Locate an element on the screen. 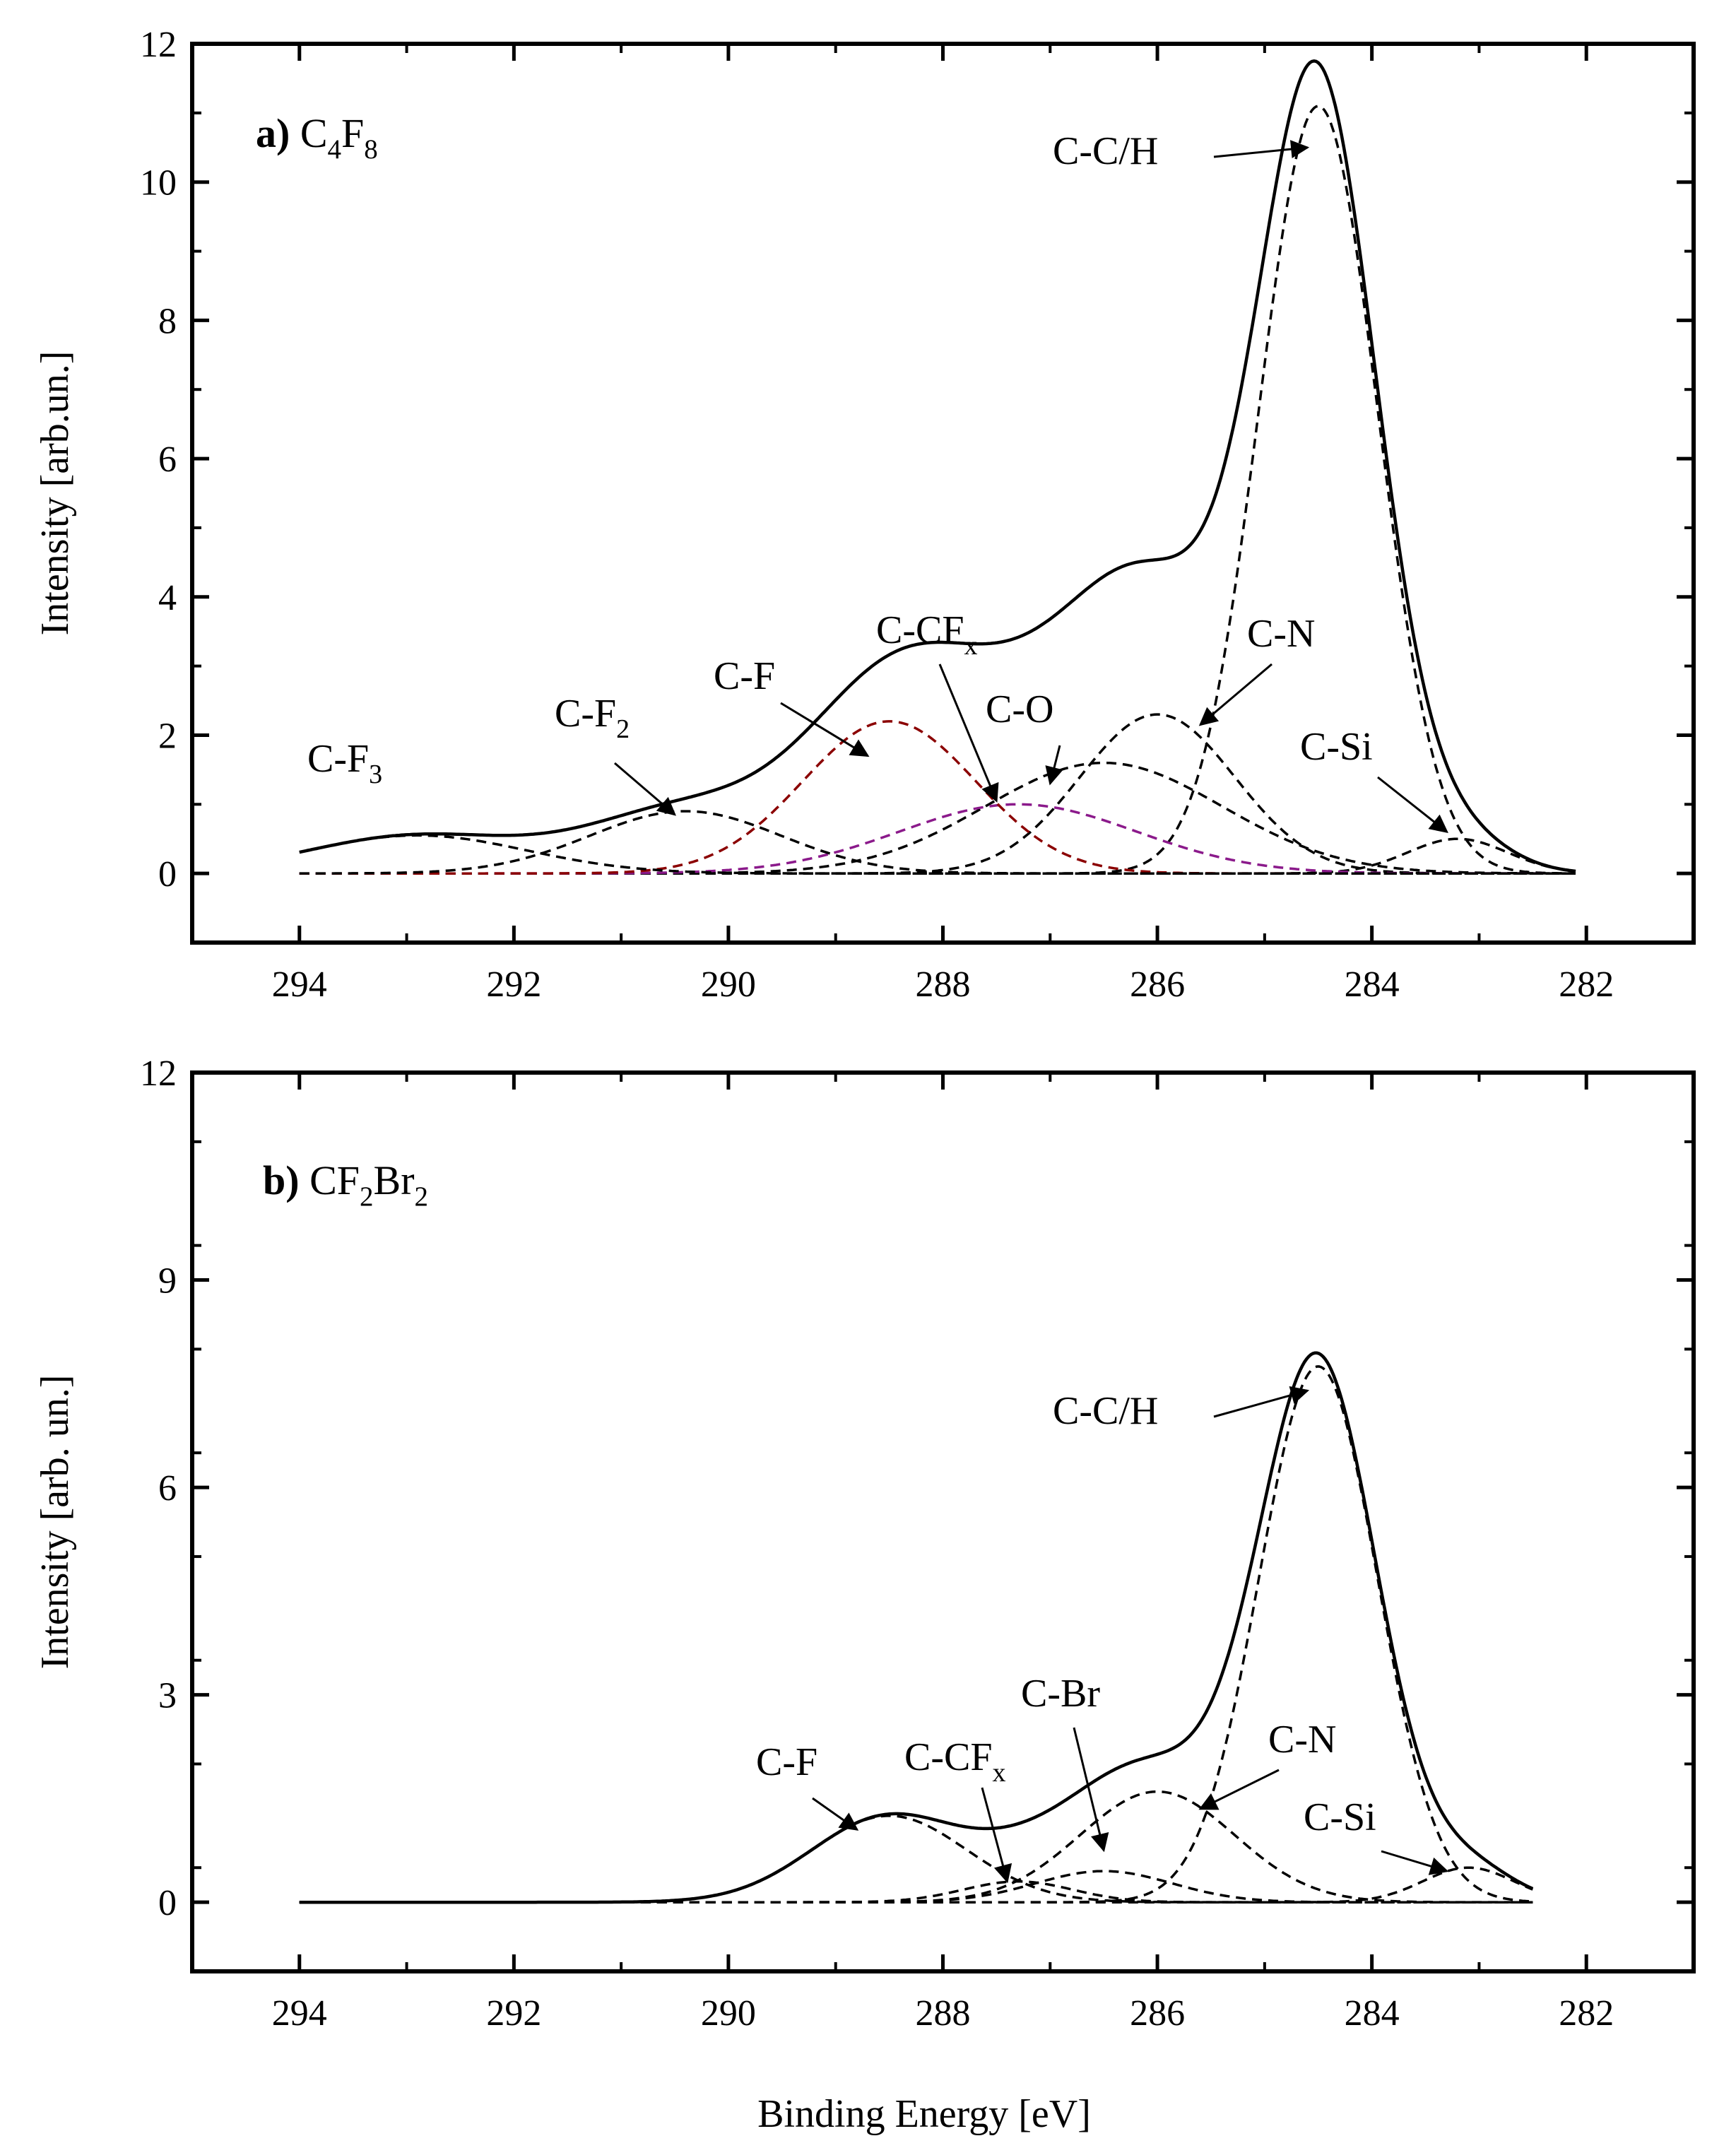  y-tick-label: 9 is located at coordinates (167, 1282).